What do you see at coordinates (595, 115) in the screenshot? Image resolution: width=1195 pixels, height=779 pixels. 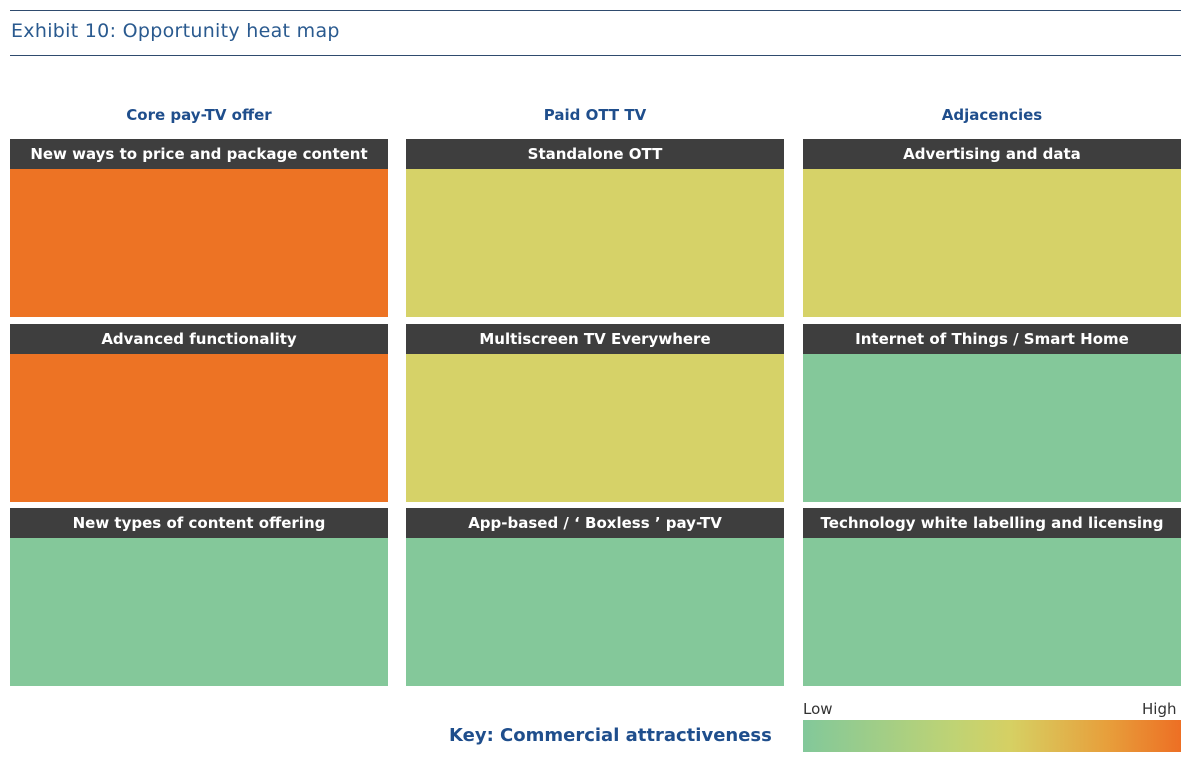 I see `column-header-paid-ott: Paid OTT TV` at bounding box center [595, 115].